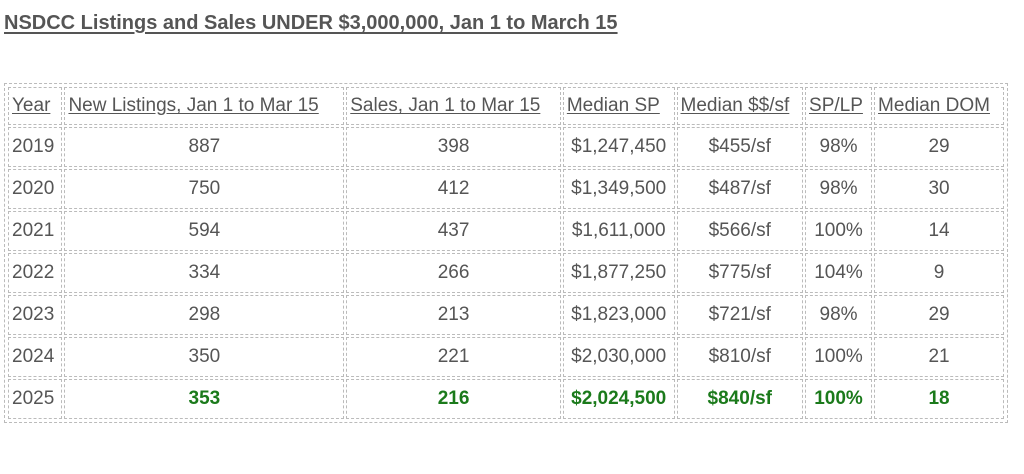 The image size is (1024, 474). Describe the element at coordinates (35, 231) in the screenshot. I see `cell-year: 2021` at that location.